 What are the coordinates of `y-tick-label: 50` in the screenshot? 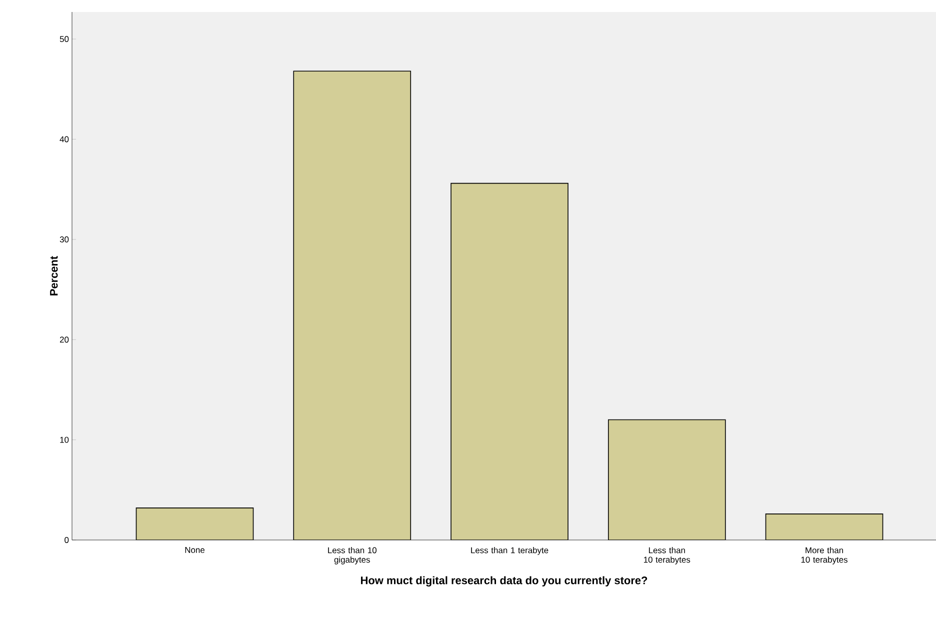 It's located at (64, 39).